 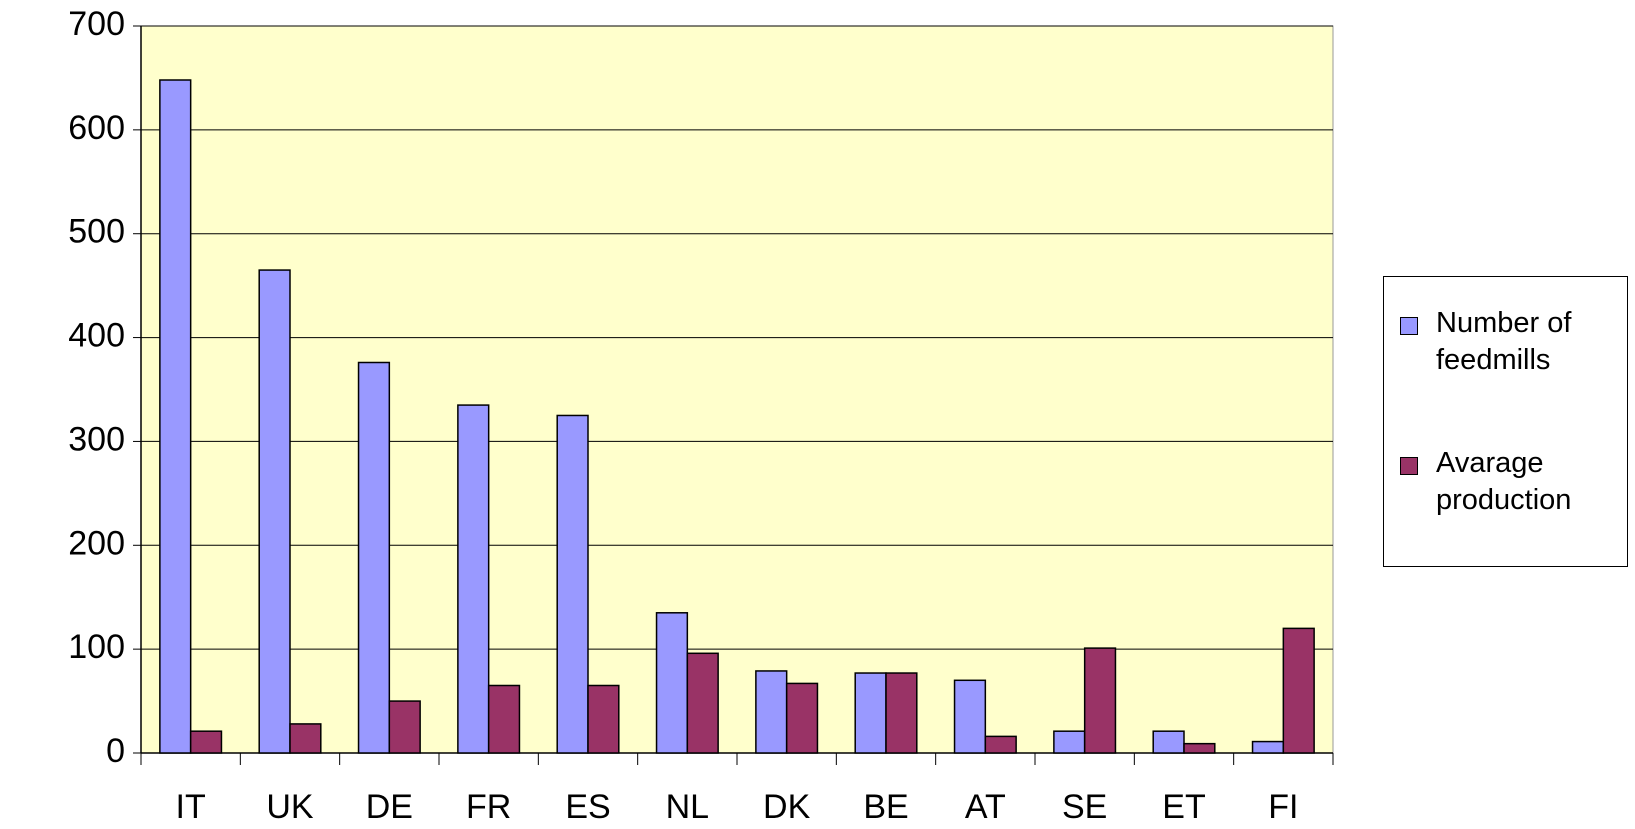 What do you see at coordinates (96, 336) in the screenshot?
I see `y-tick-label: 400` at bounding box center [96, 336].